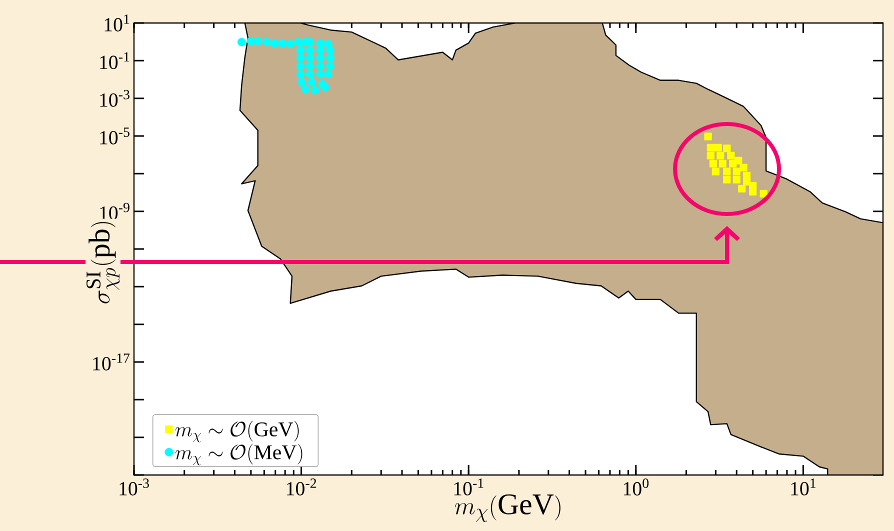 The height and width of the screenshot is (531, 894). I want to click on legend-label: $m_\chi \sim \mathcal{O}(\mathrm{GeV})$, so click(237, 431).